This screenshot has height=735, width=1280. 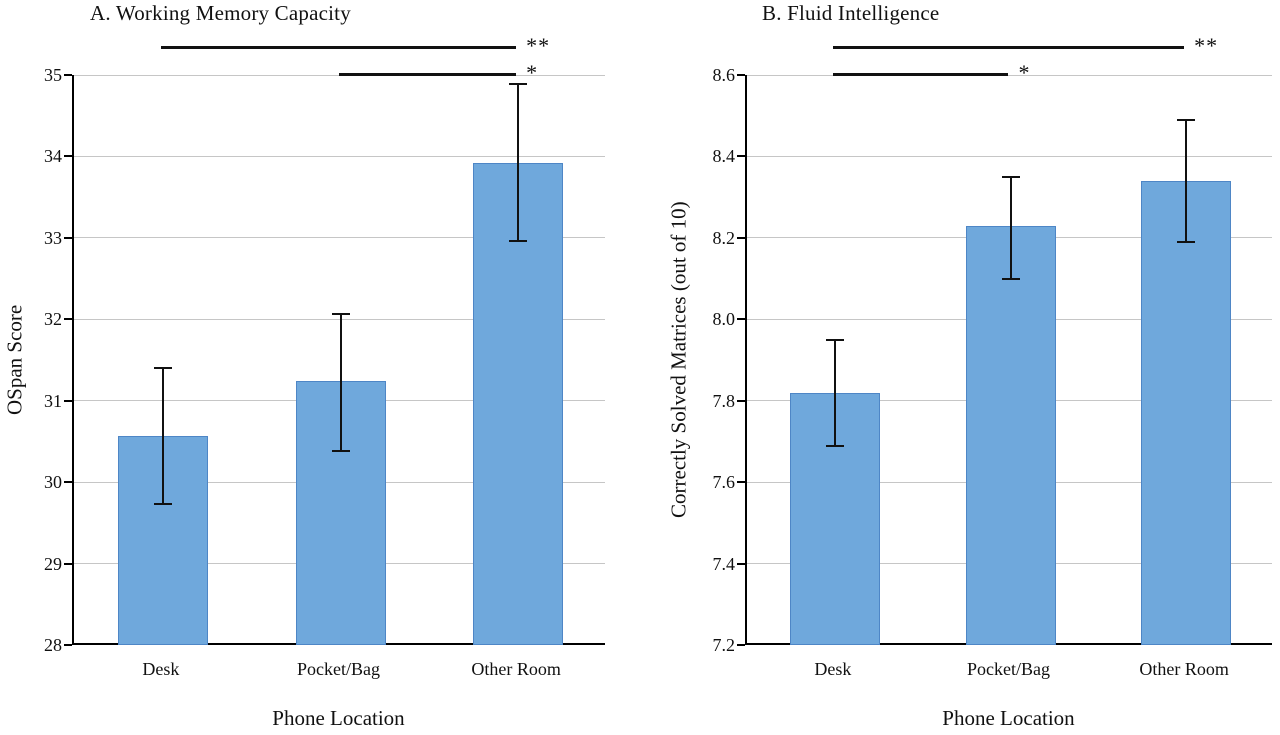 I want to click on y-tick-label: 34, so click(x=53, y=156).